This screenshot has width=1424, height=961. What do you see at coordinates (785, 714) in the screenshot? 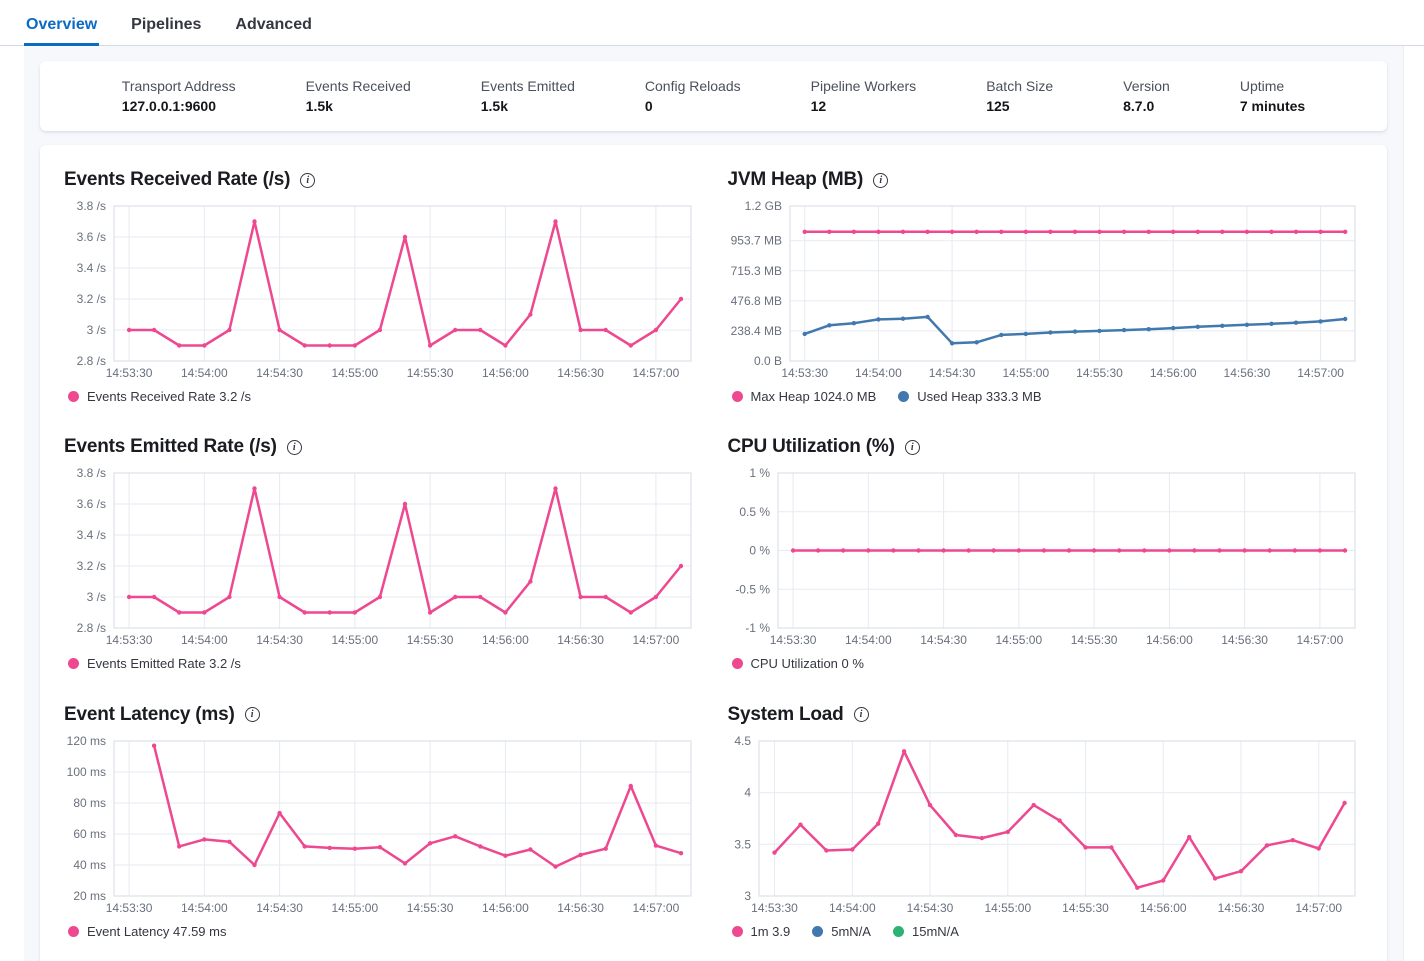
I see `chart-title: System Load` at bounding box center [785, 714].